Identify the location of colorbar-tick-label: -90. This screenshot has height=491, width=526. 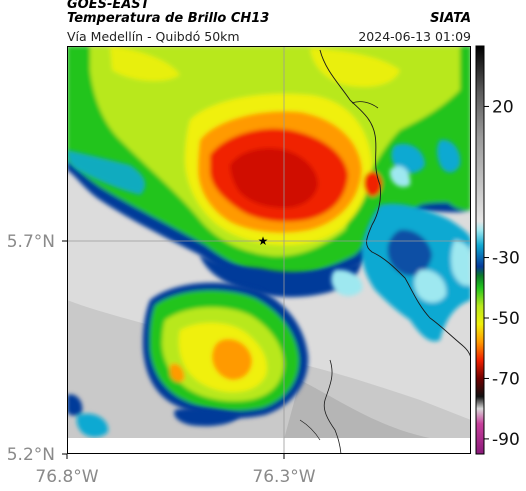
(506, 440).